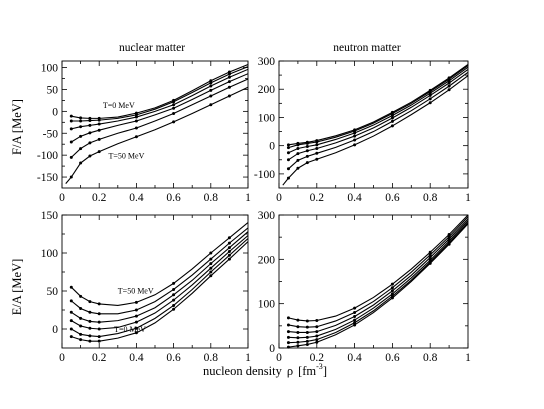  What do you see at coordinates (264, 175) in the screenshot?
I see `y-tick-label: -100` at bounding box center [264, 175].